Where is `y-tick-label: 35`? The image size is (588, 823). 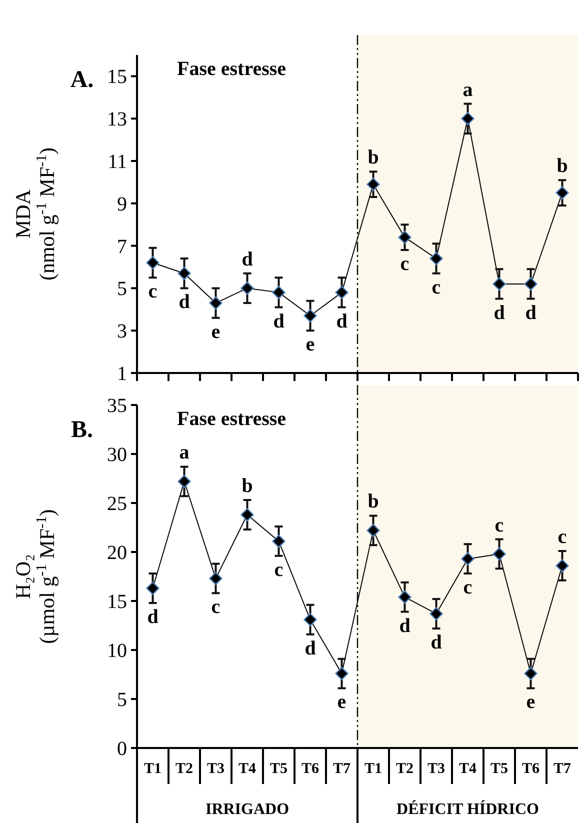
y-tick-label: 35 is located at coordinates (117, 406).